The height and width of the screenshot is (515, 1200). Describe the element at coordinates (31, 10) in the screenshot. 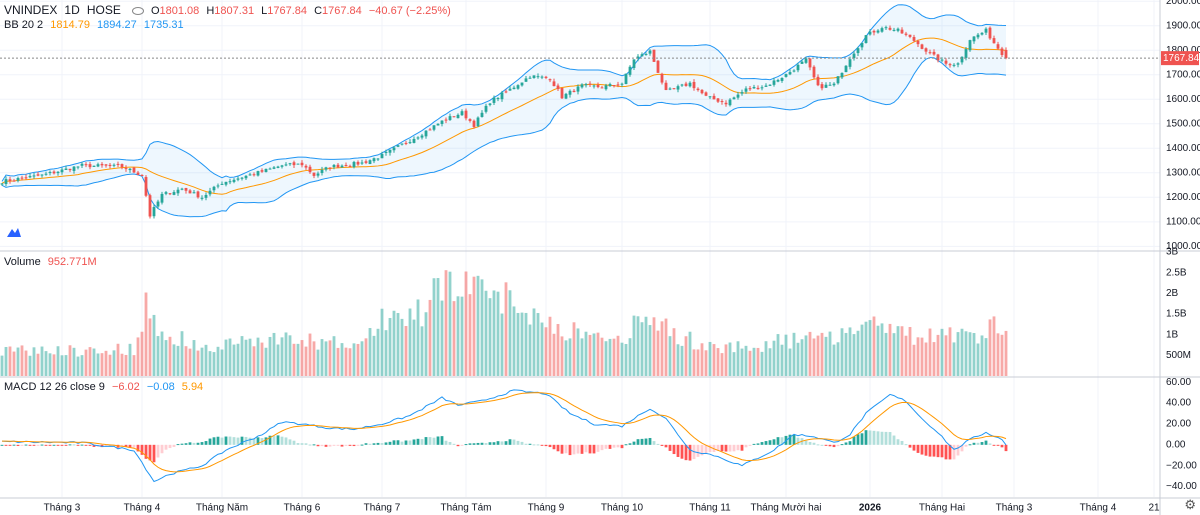

I see `symbol-name: VNINDEX` at that location.